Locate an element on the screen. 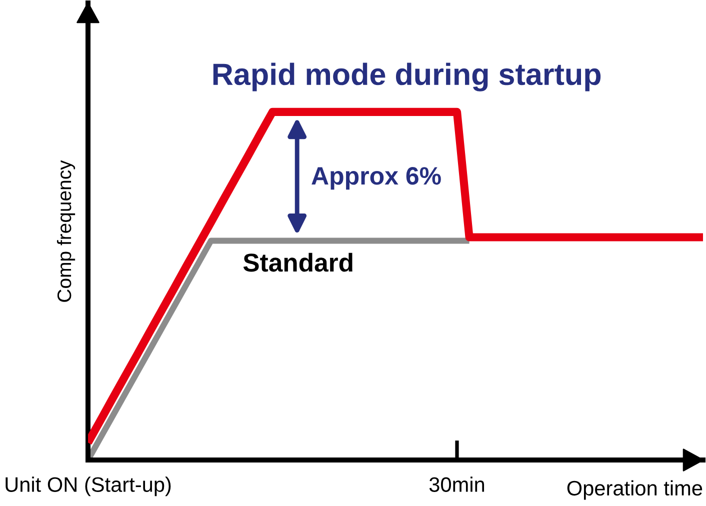 Image resolution: width=706 pixels, height=506 pixels. annotation: Approx 6% is located at coordinates (376, 178).